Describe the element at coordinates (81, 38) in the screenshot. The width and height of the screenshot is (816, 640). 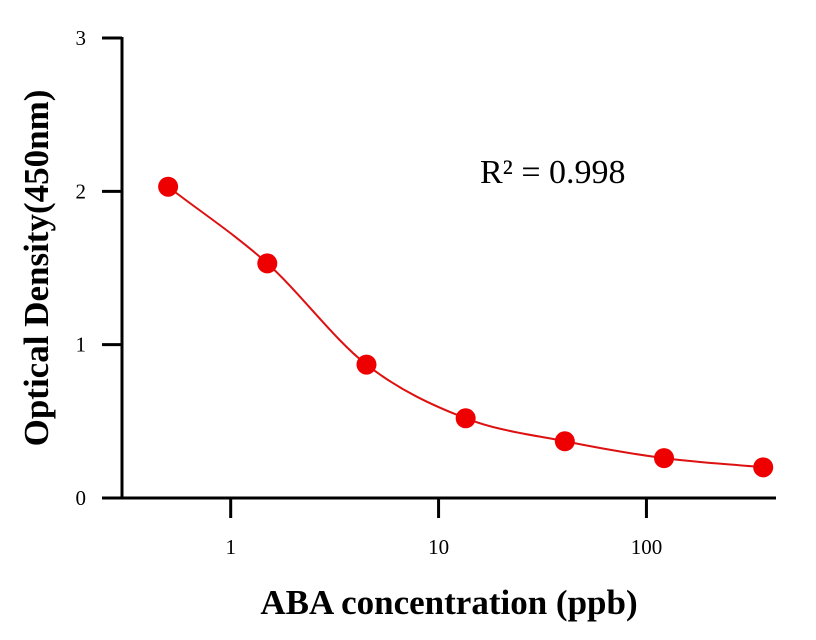
I see `y-tick-label: 3` at that location.